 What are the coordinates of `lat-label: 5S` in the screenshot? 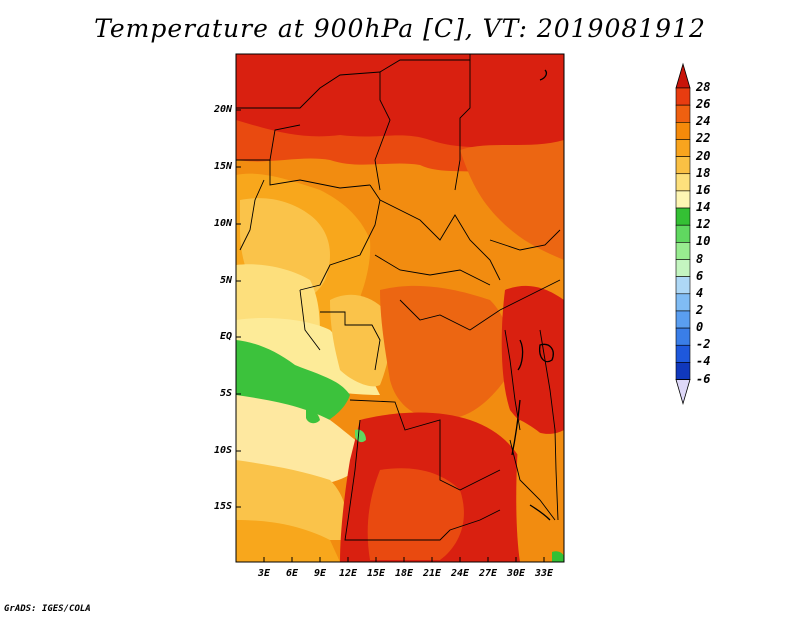 It's located at (225, 393).